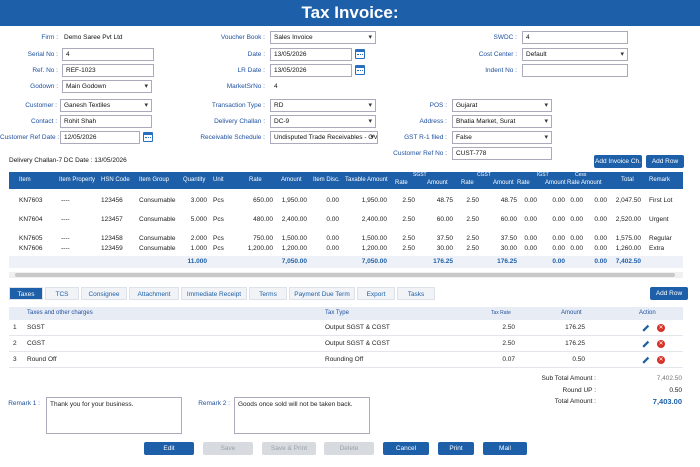 The height and width of the screenshot is (467, 700). Describe the element at coordinates (618, 161) in the screenshot. I see `add-invoice-challan-button: Add Invoice Ch.` at that location.